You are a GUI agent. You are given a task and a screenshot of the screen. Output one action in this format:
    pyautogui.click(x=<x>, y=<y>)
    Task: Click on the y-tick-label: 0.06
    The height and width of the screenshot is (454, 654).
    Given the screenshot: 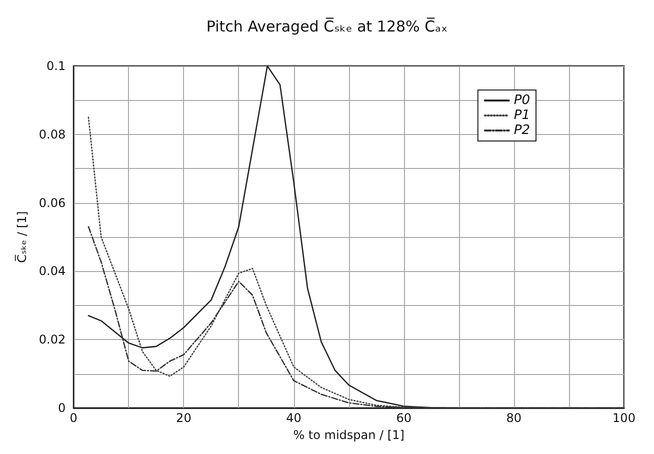 What is the action you would take?
    pyautogui.click(x=52, y=203)
    